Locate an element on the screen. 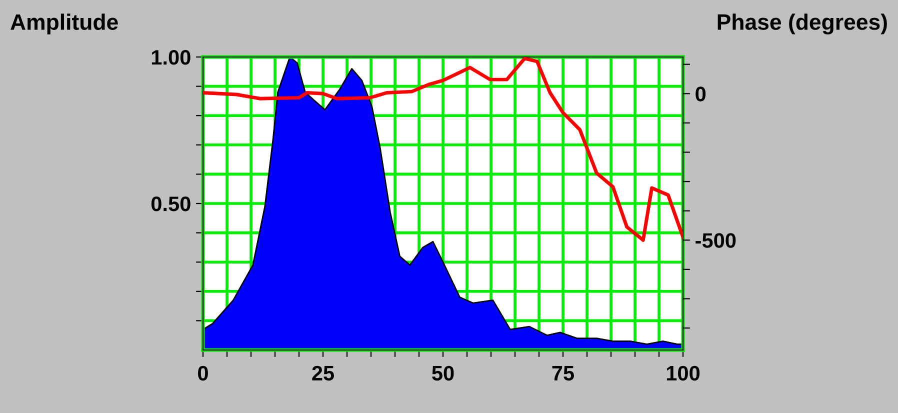  x-tick-label: 100 is located at coordinates (683, 373).